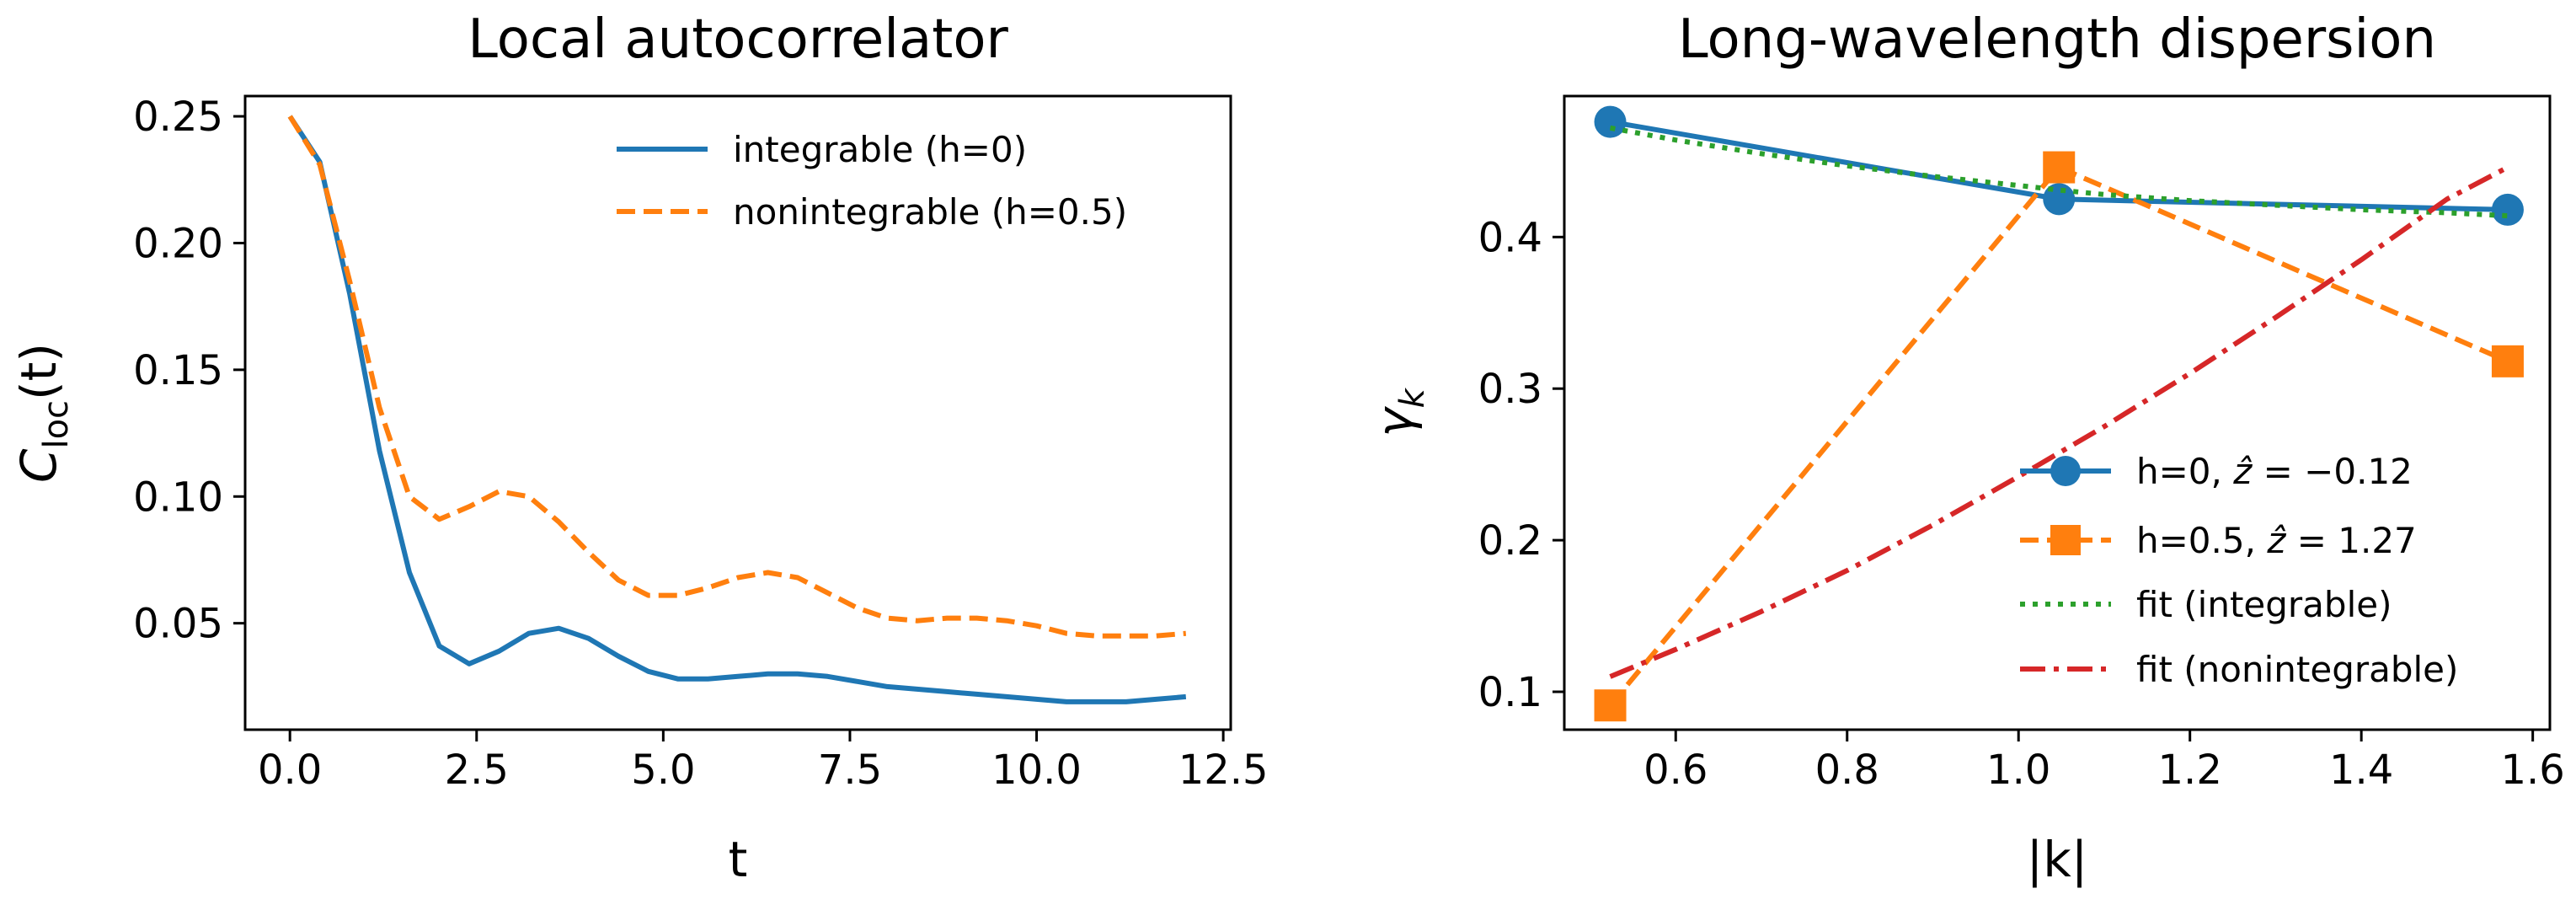 The width and height of the screenshot is (2576, 910). I want to click on y-tick-label: 0.1, so click(1510, 692).